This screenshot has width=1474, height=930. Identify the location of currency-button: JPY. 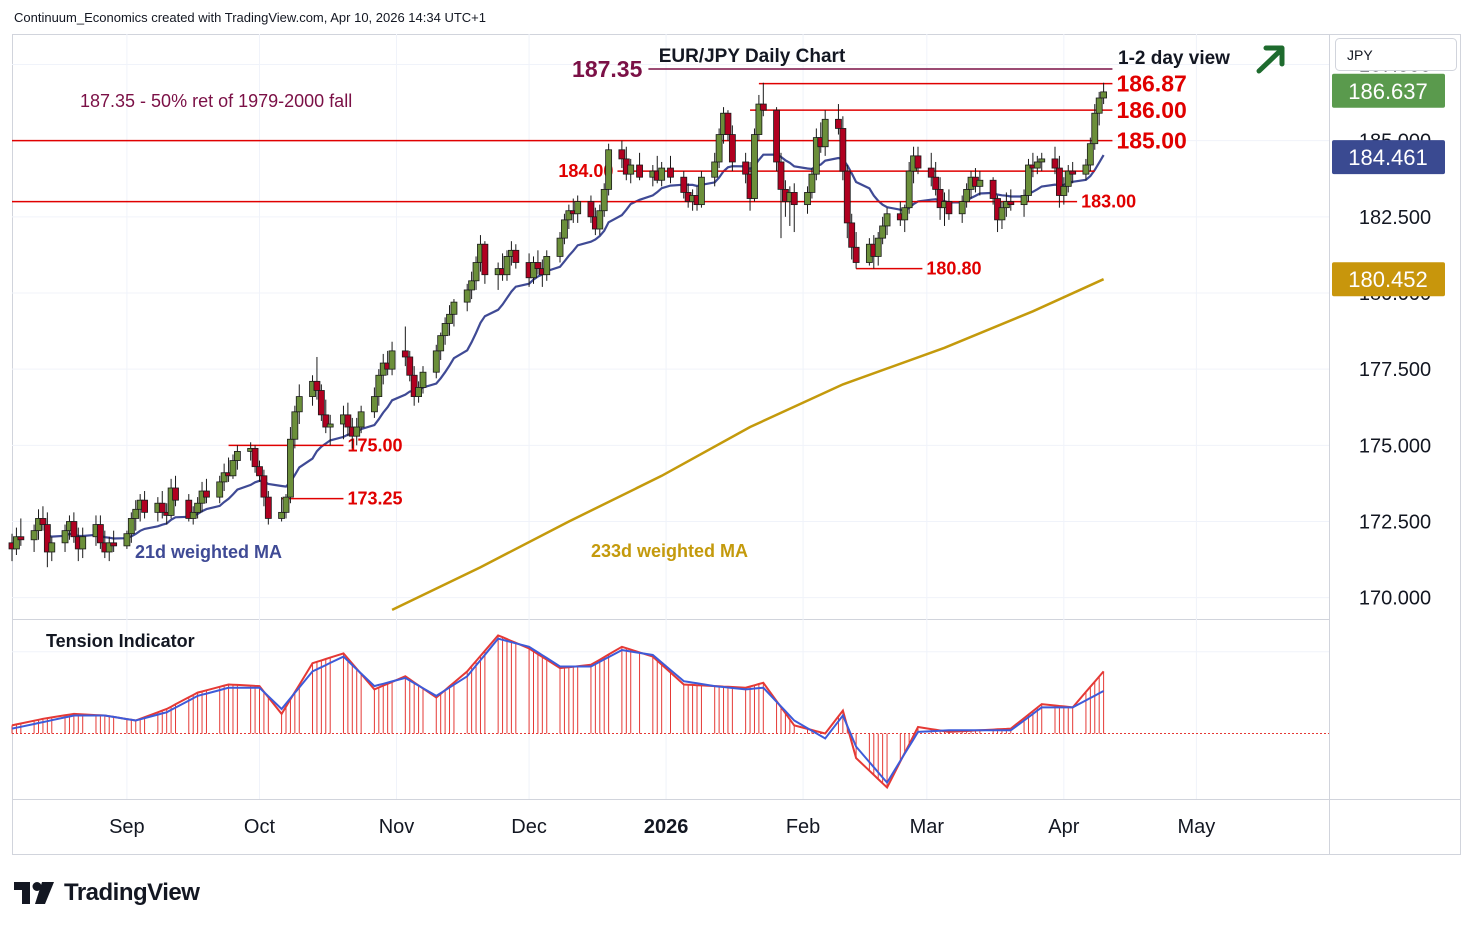
(1396, 54).